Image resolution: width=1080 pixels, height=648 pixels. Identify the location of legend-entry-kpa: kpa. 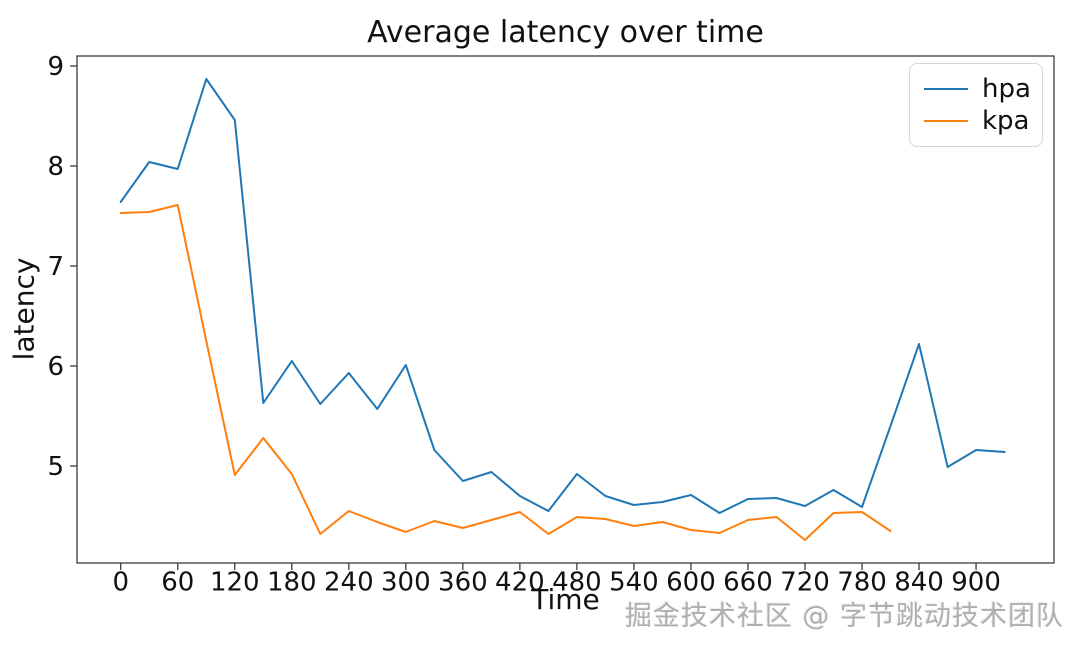
(977, 121).